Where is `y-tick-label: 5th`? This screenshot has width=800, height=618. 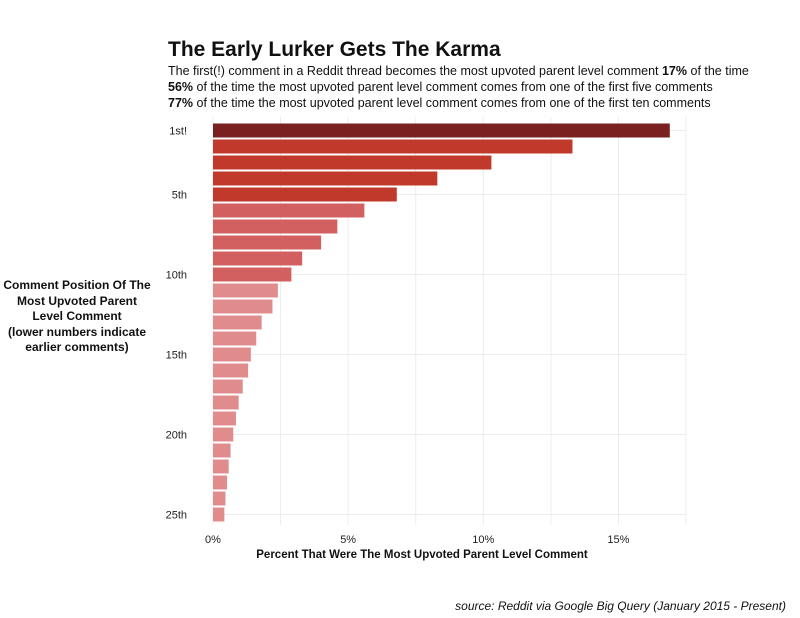 y-tick-label: 5th is located at coordinates (179, 196).